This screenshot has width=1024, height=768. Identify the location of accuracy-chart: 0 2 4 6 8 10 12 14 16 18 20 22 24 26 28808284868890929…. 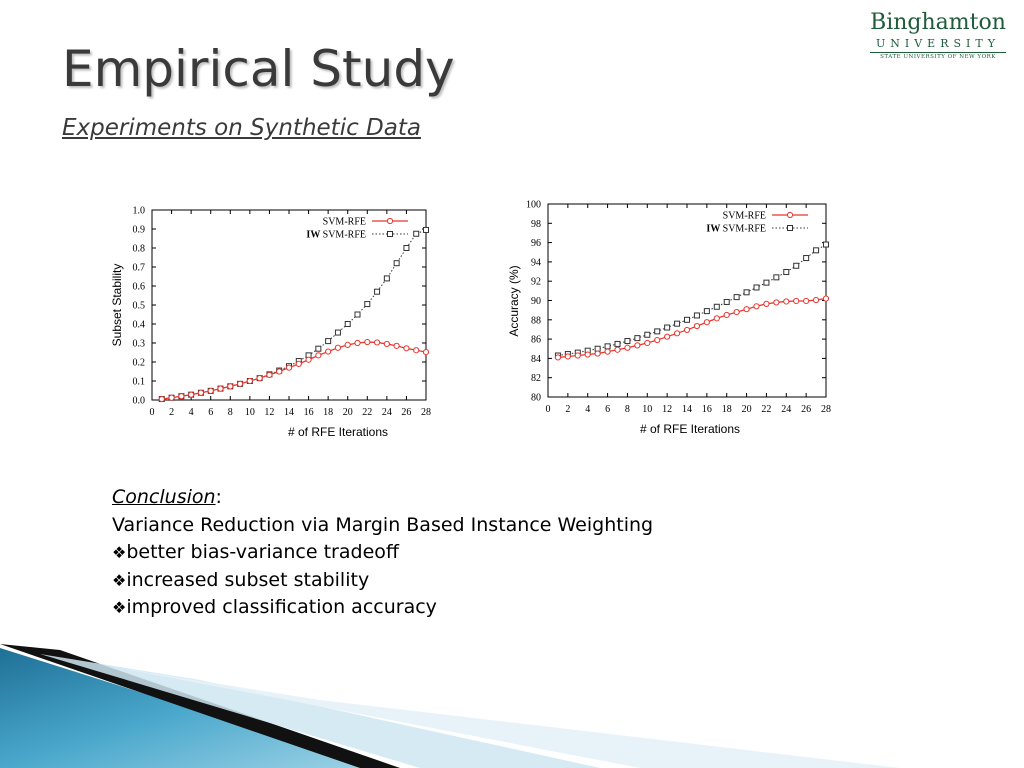
(669, 318).